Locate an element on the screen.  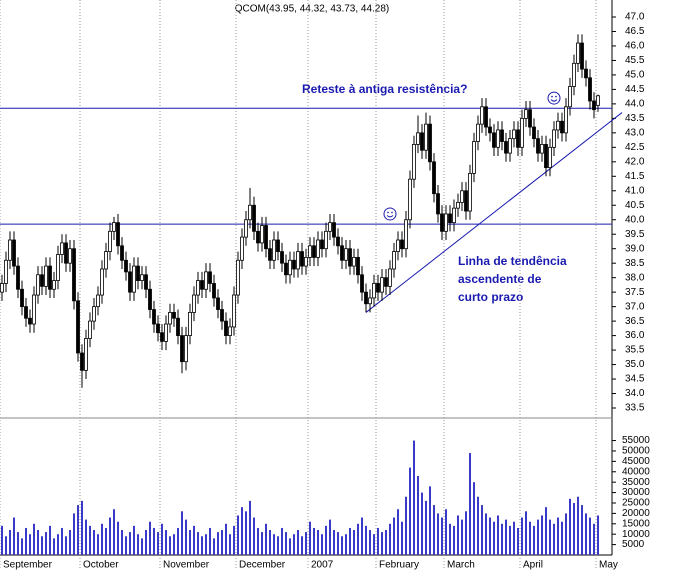
annotation: Reteste à antiga resistência? is located at coordinates (384, 89).